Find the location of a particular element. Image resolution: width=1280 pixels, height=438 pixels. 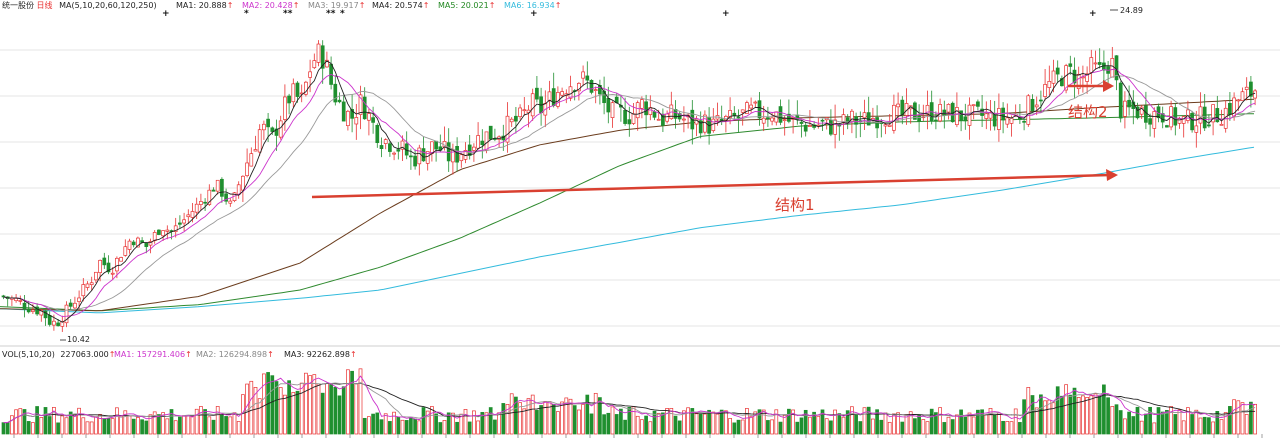

vol-ma5-line is located at coordinates (629, 399).